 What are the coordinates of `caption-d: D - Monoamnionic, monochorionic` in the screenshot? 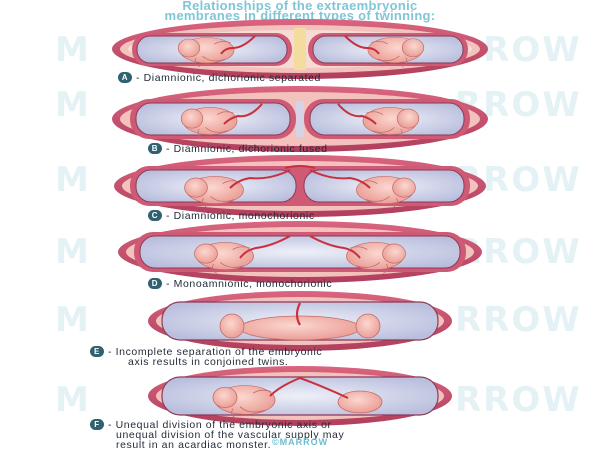 It's located at (240, 284).